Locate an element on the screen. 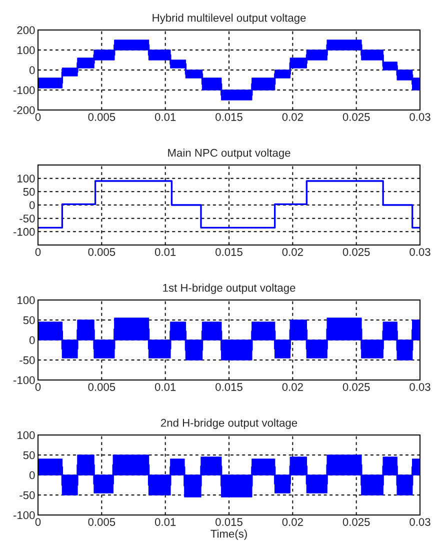 The height and width of the screenshot is (549, 435). x-axis-title: Time(s) is located at coordinates (228, 535).